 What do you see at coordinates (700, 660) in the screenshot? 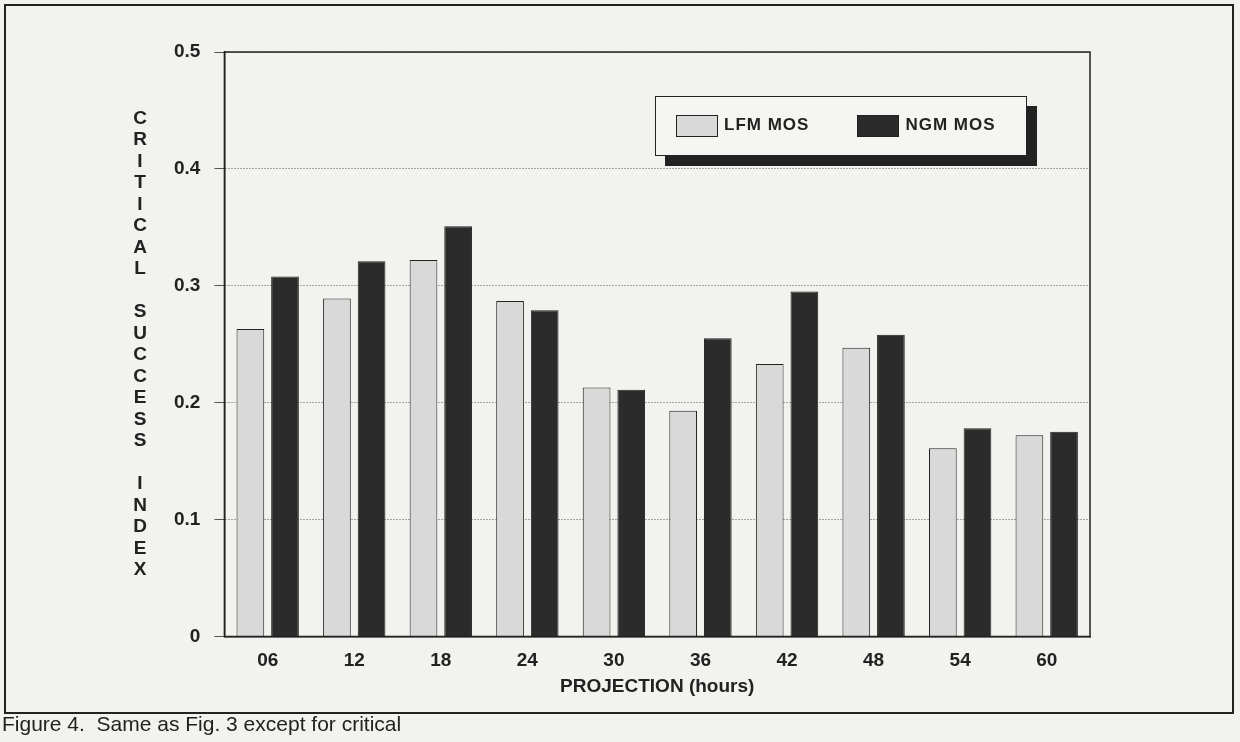
I see `x-tick-label: 36` at bounding box center [700, 660].